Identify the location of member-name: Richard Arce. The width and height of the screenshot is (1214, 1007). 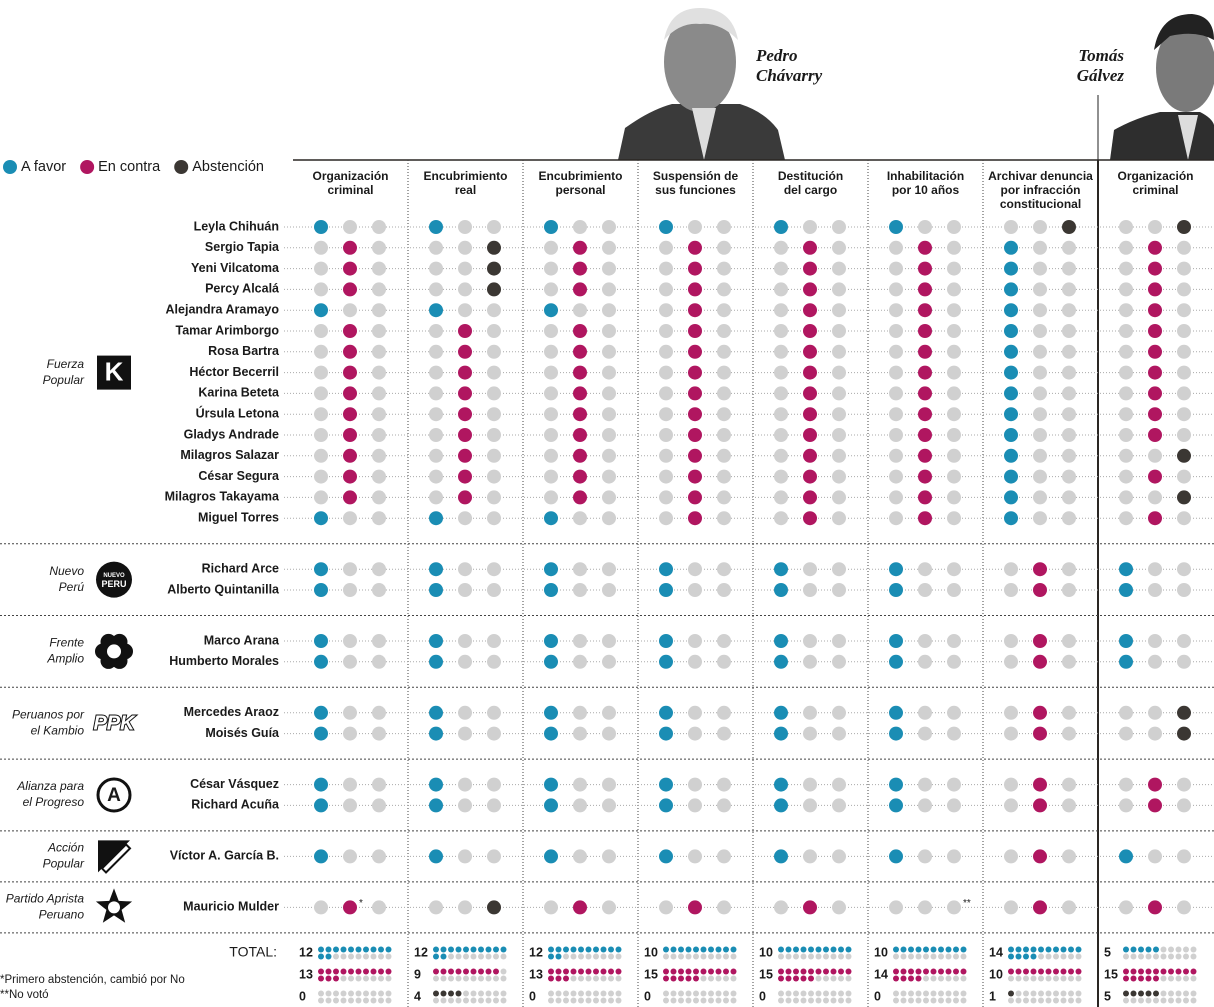
(240, 568).